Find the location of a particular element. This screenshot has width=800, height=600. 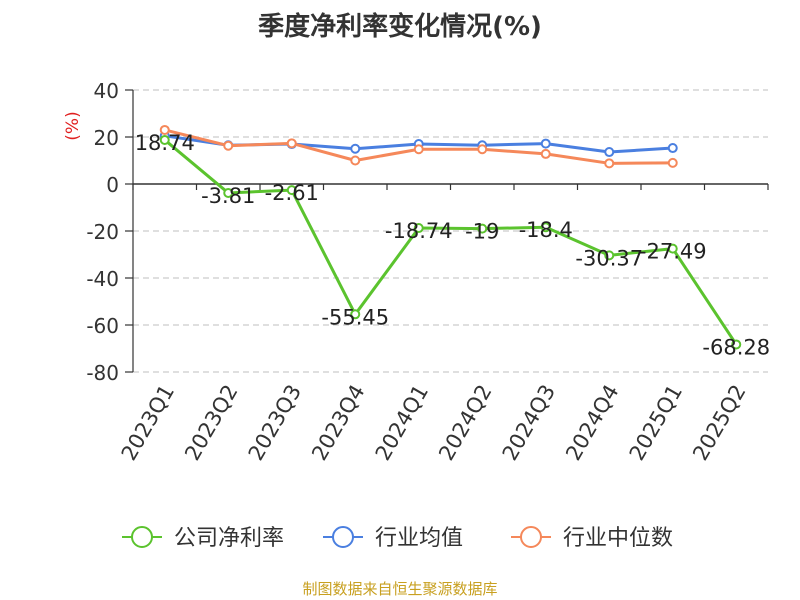

x-tick-label: 2024Q1 is located at coordinates (402, 423).